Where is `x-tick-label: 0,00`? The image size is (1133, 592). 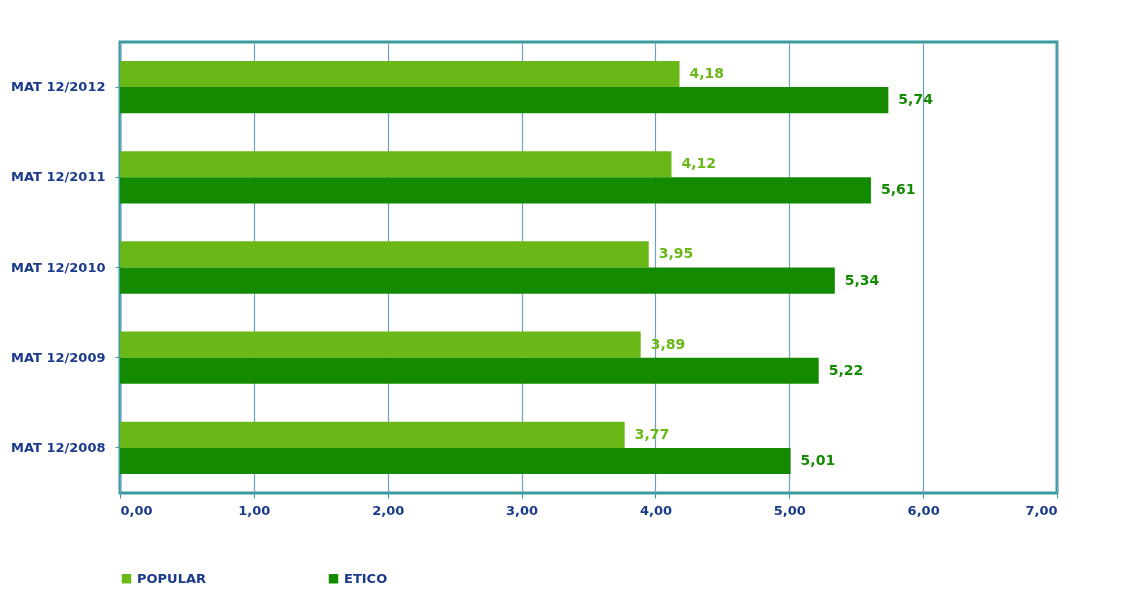 x-tick-label: 0,00 is located at coordinates (136, 510).